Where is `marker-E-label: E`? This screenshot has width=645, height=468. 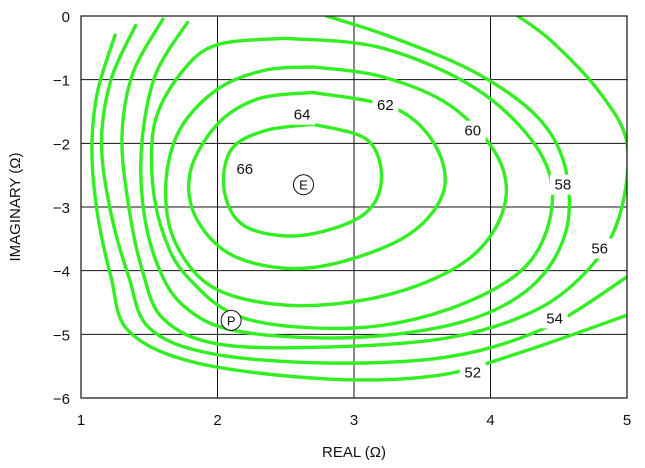 marker-E-label: E is located at coordinates (303, 185).